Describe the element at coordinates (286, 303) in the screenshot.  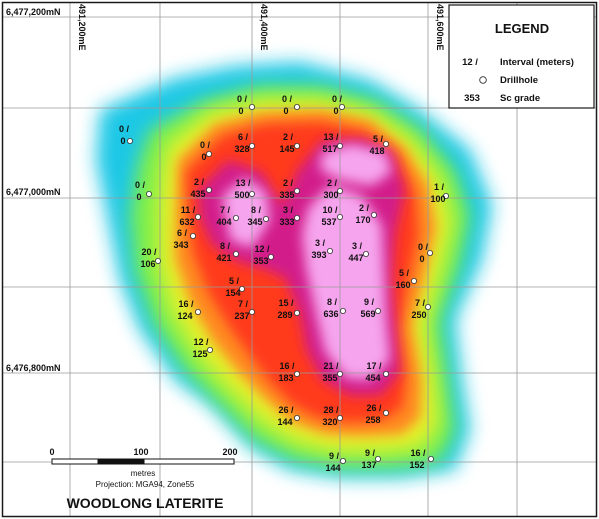
I see `drillhole-interval: 15 /` at that location.